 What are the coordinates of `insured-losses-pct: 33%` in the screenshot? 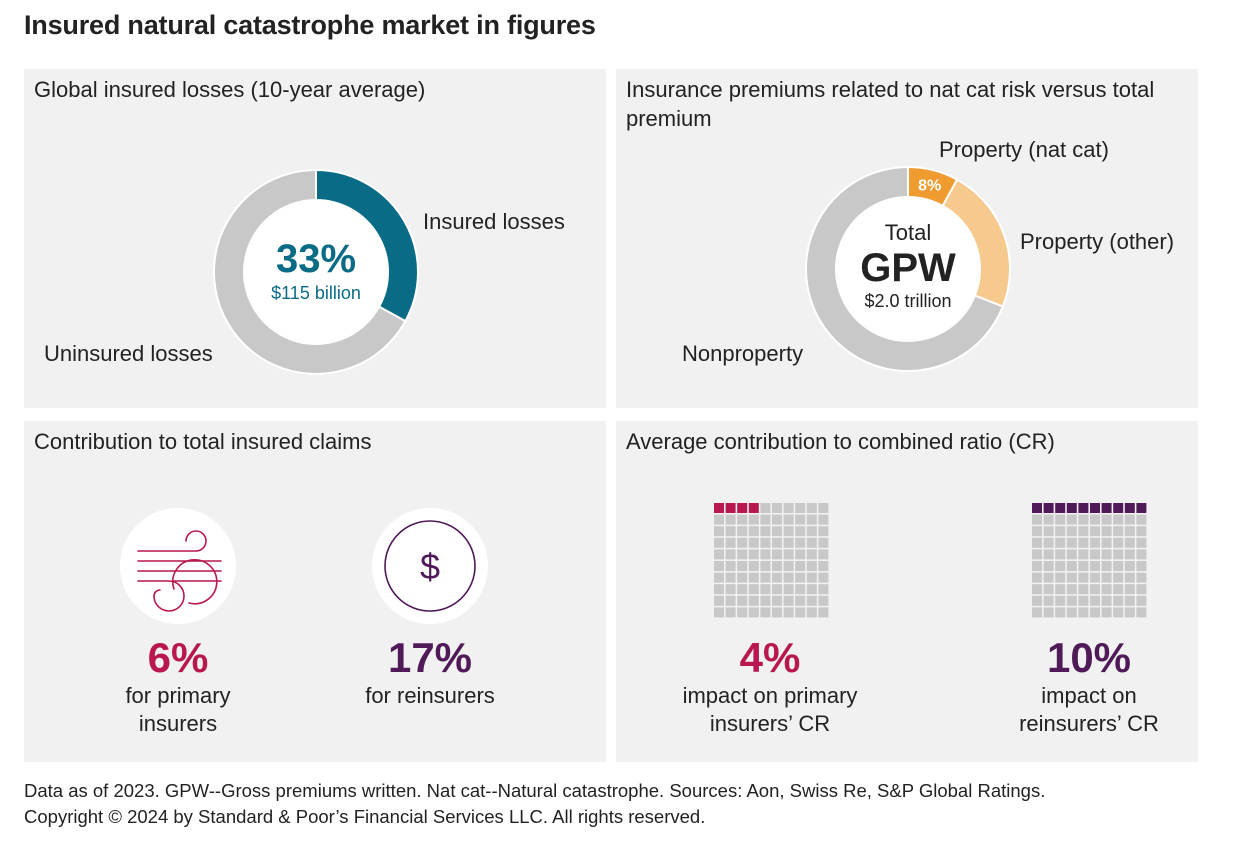 It's located at (316, 259).